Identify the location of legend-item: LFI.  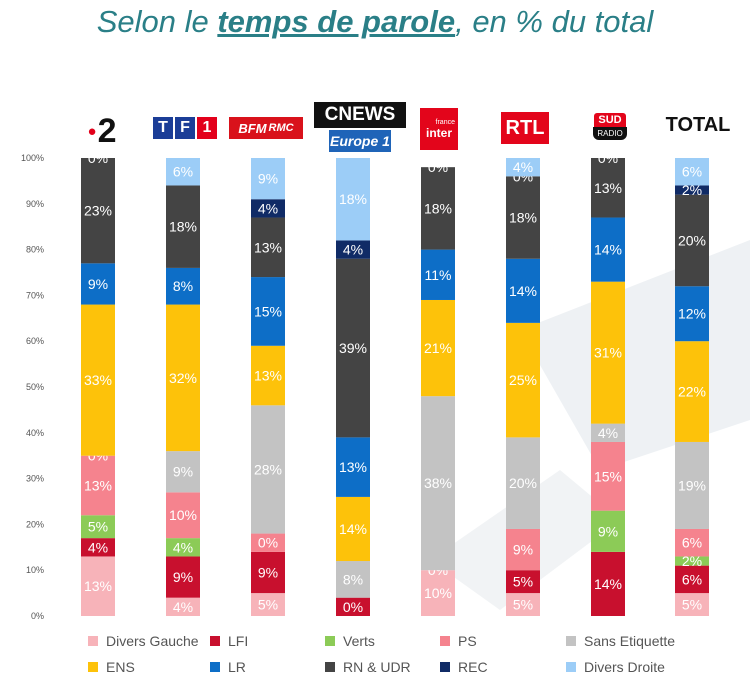
(229, 641).